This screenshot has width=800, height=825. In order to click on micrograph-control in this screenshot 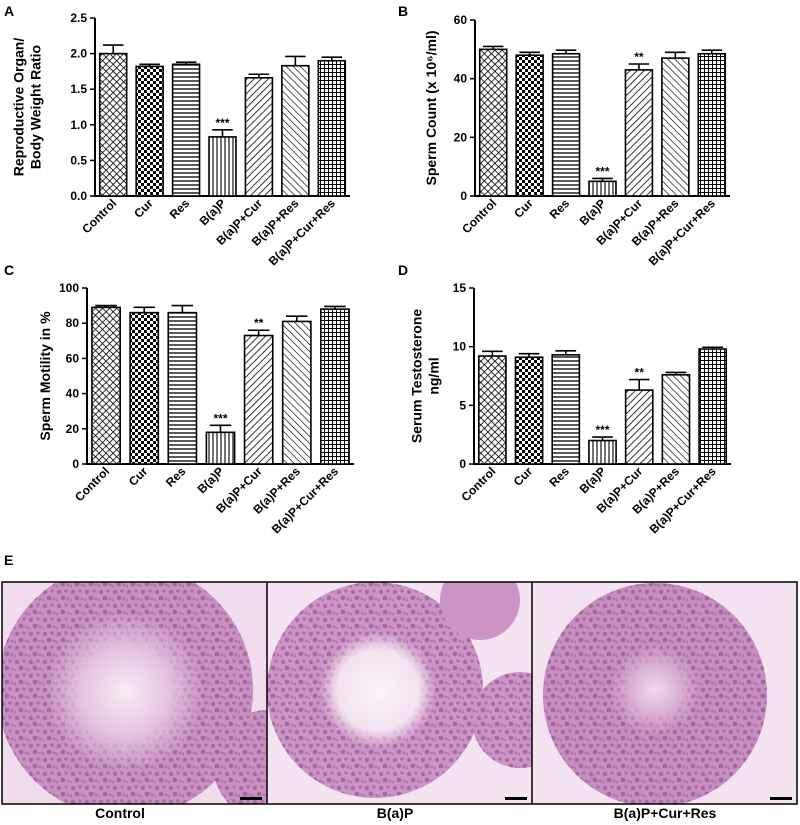, I will do `click(134, 693)`.